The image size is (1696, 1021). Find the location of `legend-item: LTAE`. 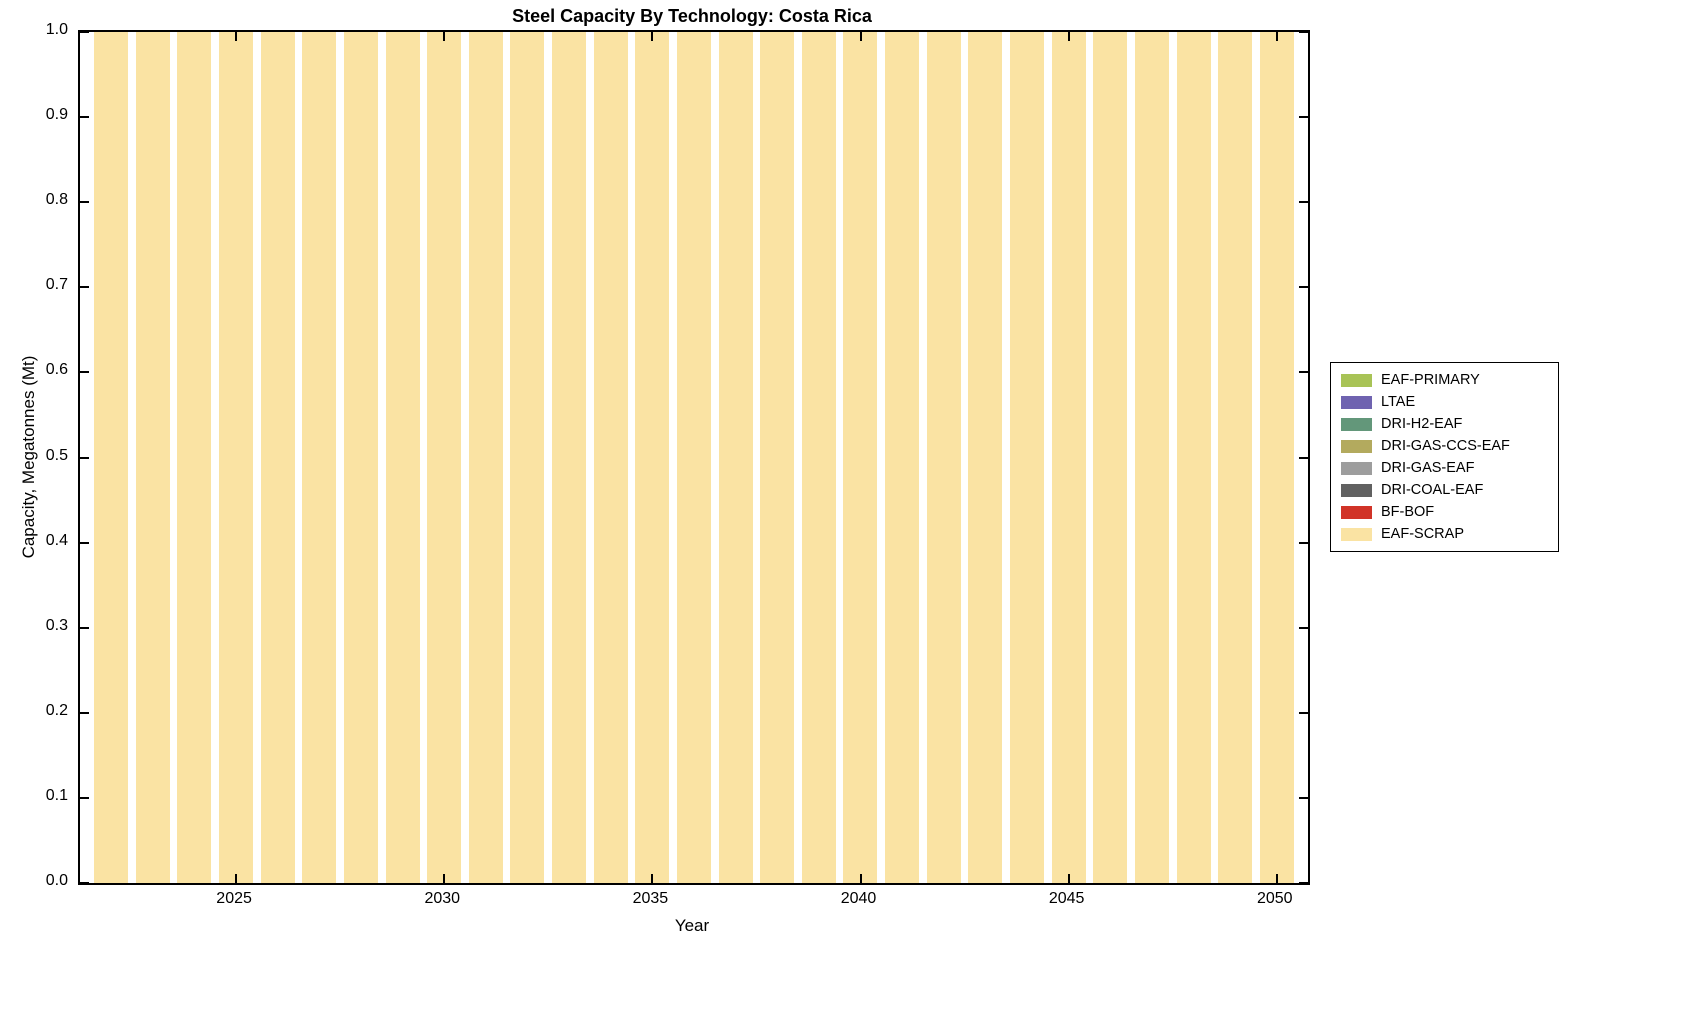

legend-item: LTAE is located at coordinates (1449, 402).